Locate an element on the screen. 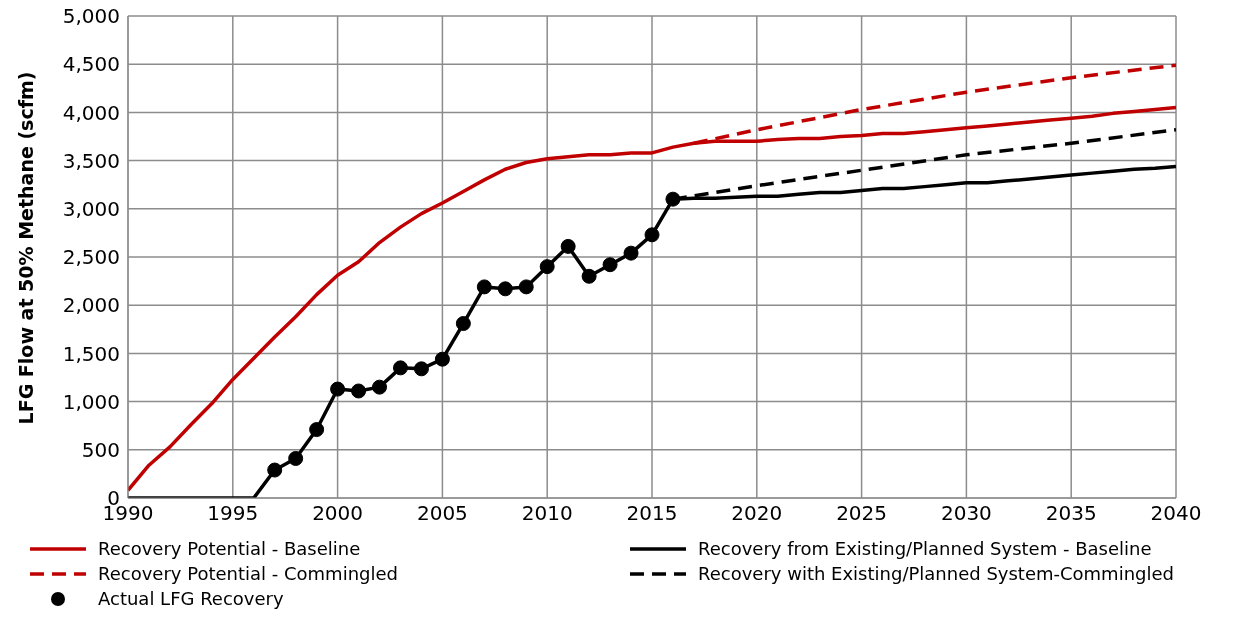 Image resolution: width=1234 pixels, height=639 pixels. y-tick-label: 2,500 is located at coordinates (91, 257).